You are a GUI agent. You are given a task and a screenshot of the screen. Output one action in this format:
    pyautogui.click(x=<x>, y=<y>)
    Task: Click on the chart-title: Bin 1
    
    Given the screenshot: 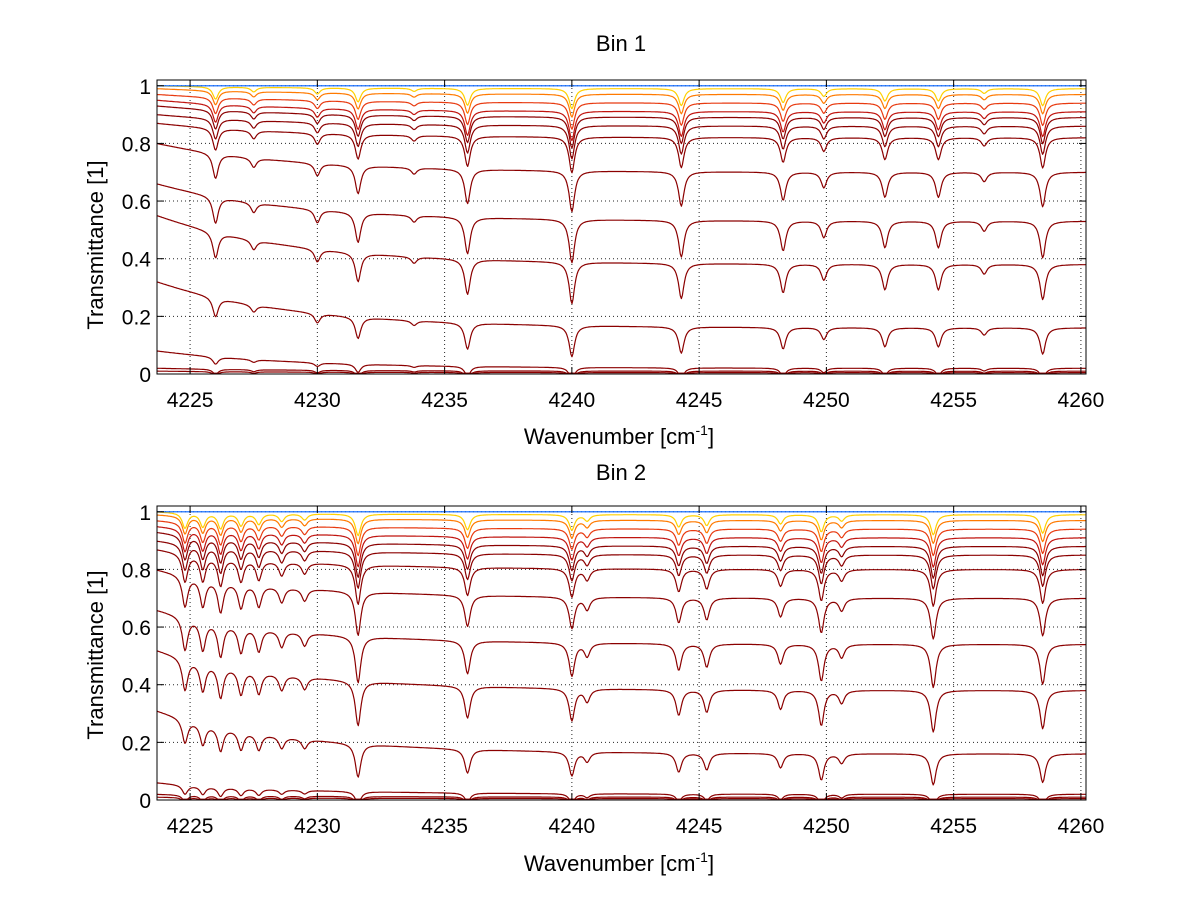 What is the action you would take?
    pyautogui.click(x=621, y=43)
    